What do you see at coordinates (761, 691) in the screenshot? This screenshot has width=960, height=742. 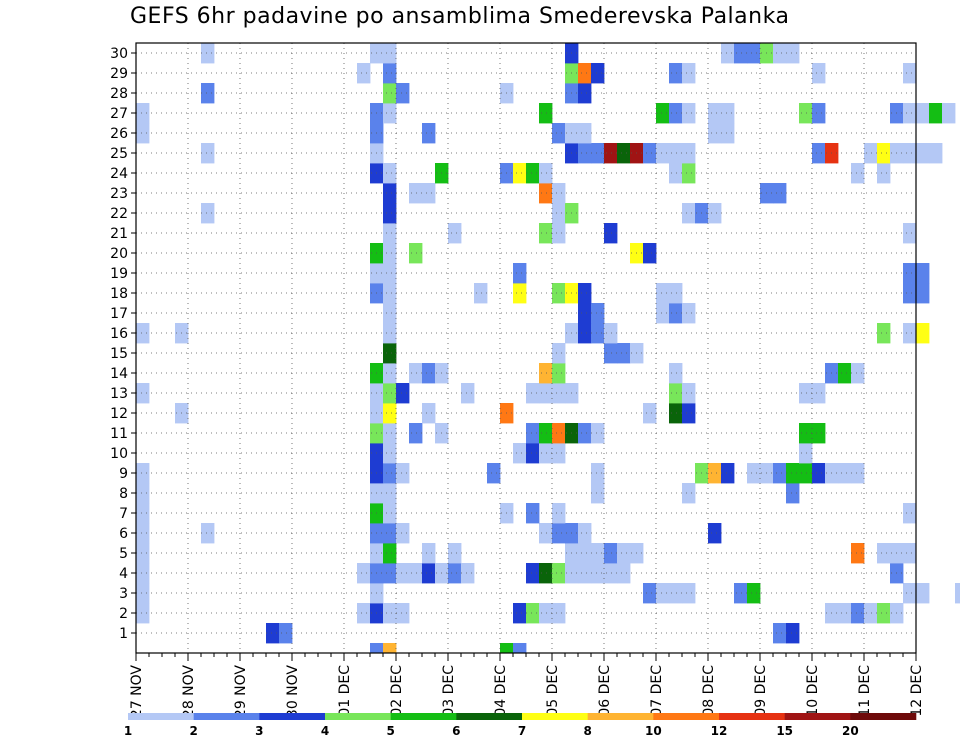 I see `x-tick-label: 09 DEC` at bounding box center [761, 691].